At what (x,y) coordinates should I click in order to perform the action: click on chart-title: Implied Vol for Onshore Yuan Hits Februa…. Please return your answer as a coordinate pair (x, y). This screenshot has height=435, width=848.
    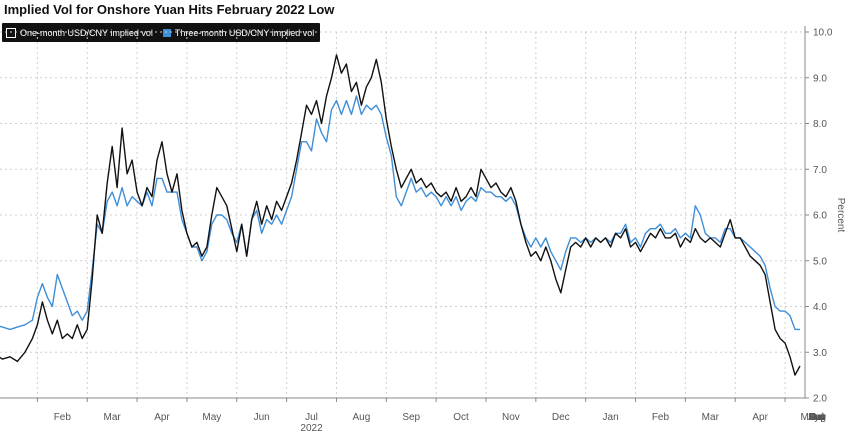
    Looking at the image, I should click on (169, 9).